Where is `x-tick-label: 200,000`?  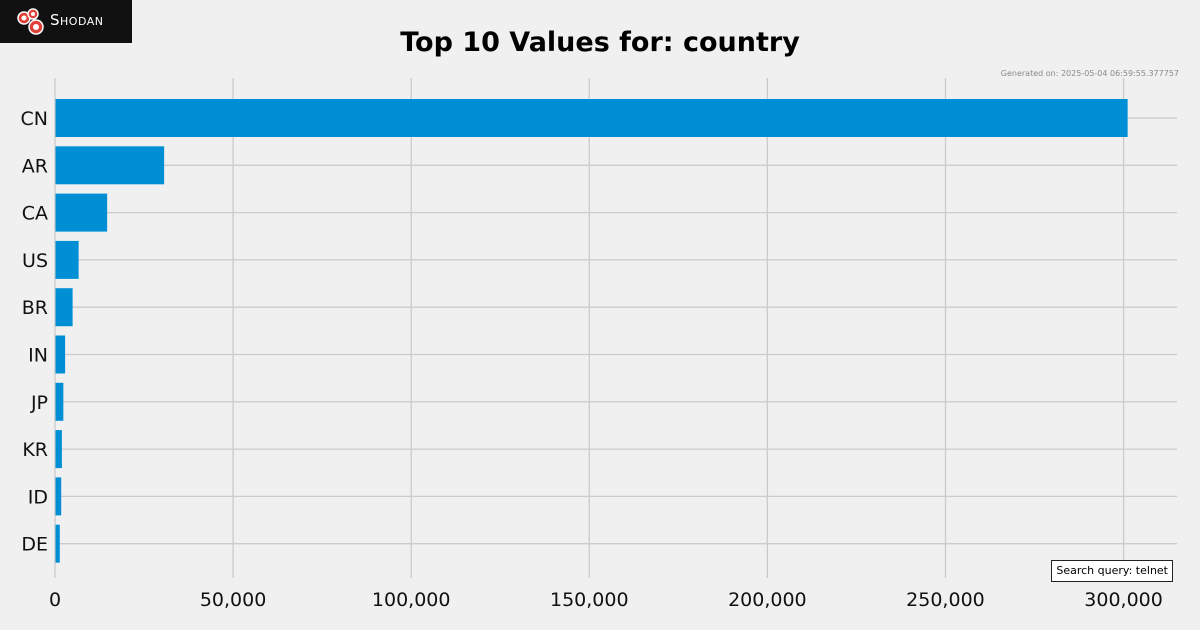 x-tick-label: 200,000 is located at coordinates (767, 600).